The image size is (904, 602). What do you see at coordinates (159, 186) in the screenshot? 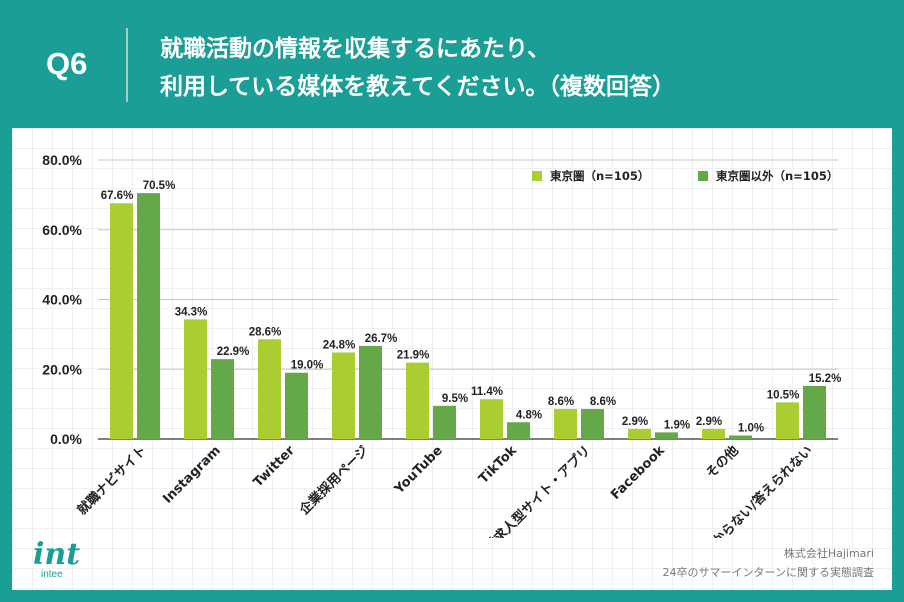
I see `data-label: 70.5%` at bounding box center [159, 186].